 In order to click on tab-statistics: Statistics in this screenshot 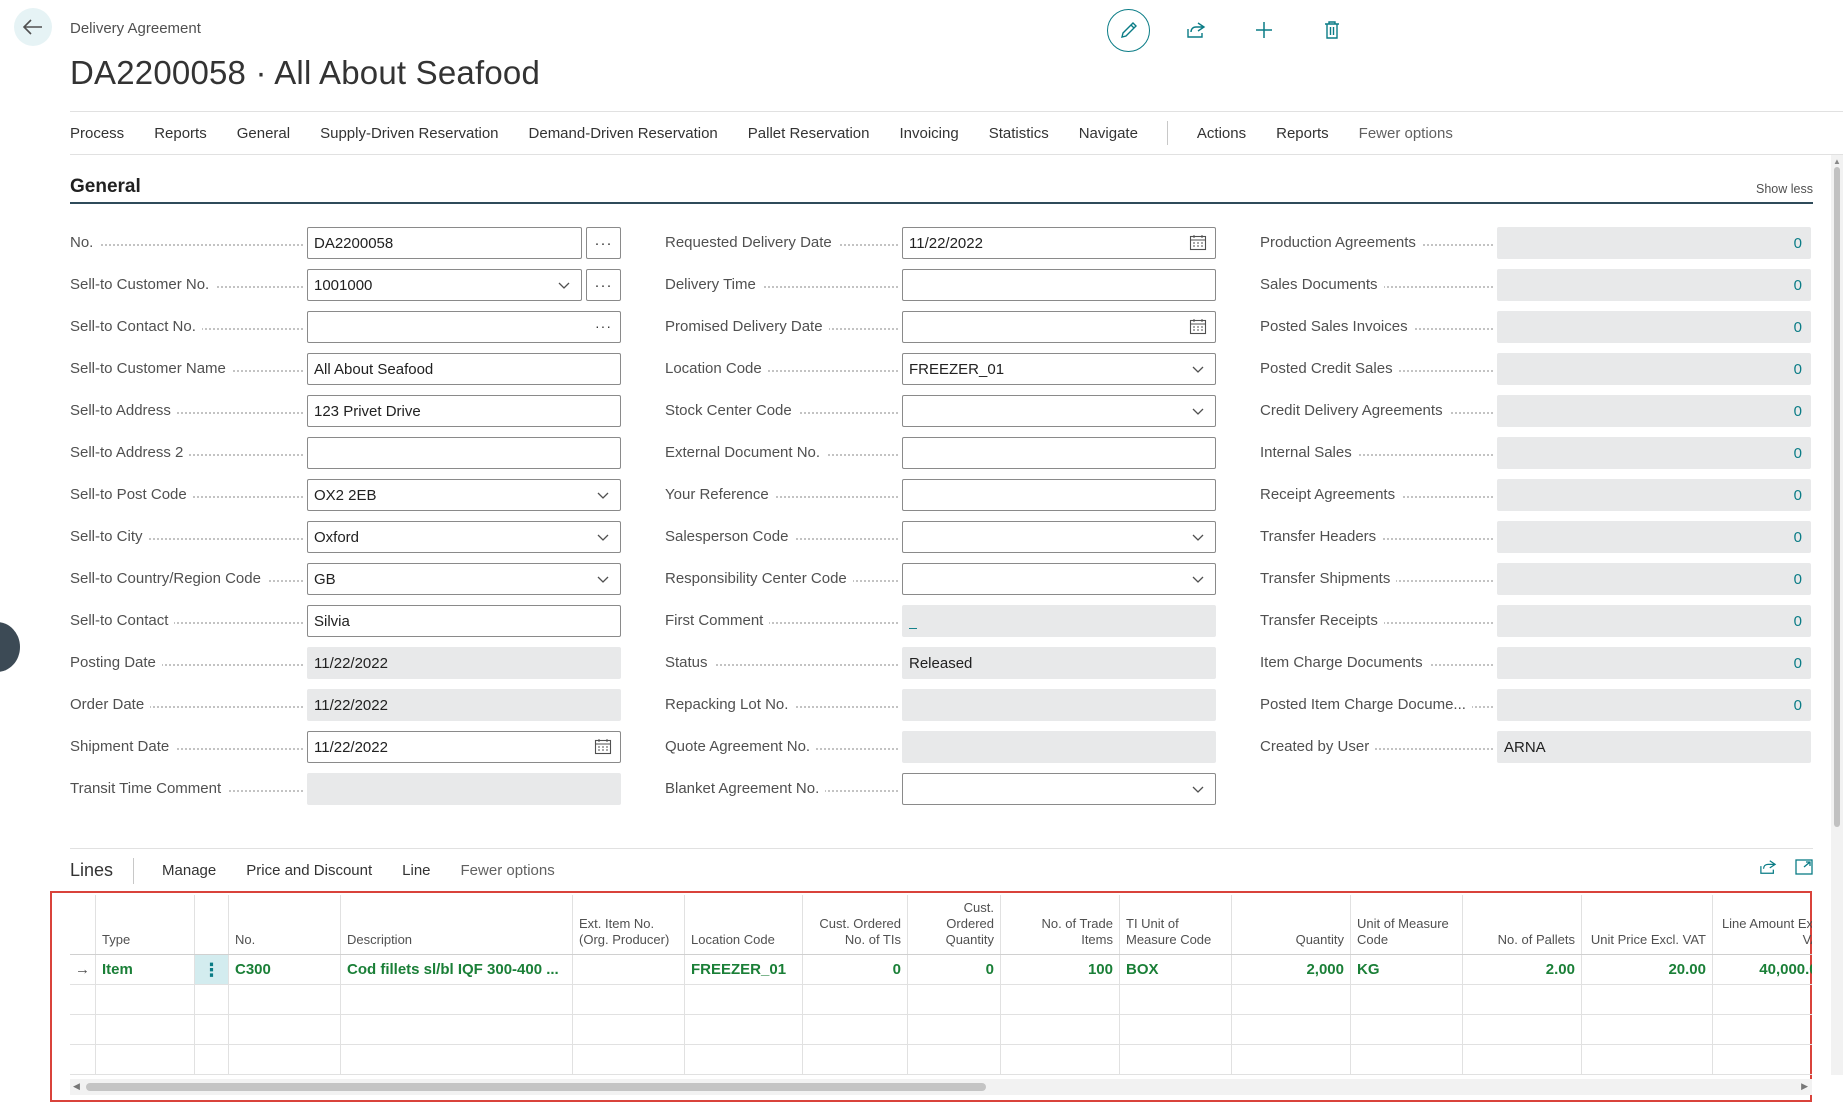, I will do `click(1018, 133)`.